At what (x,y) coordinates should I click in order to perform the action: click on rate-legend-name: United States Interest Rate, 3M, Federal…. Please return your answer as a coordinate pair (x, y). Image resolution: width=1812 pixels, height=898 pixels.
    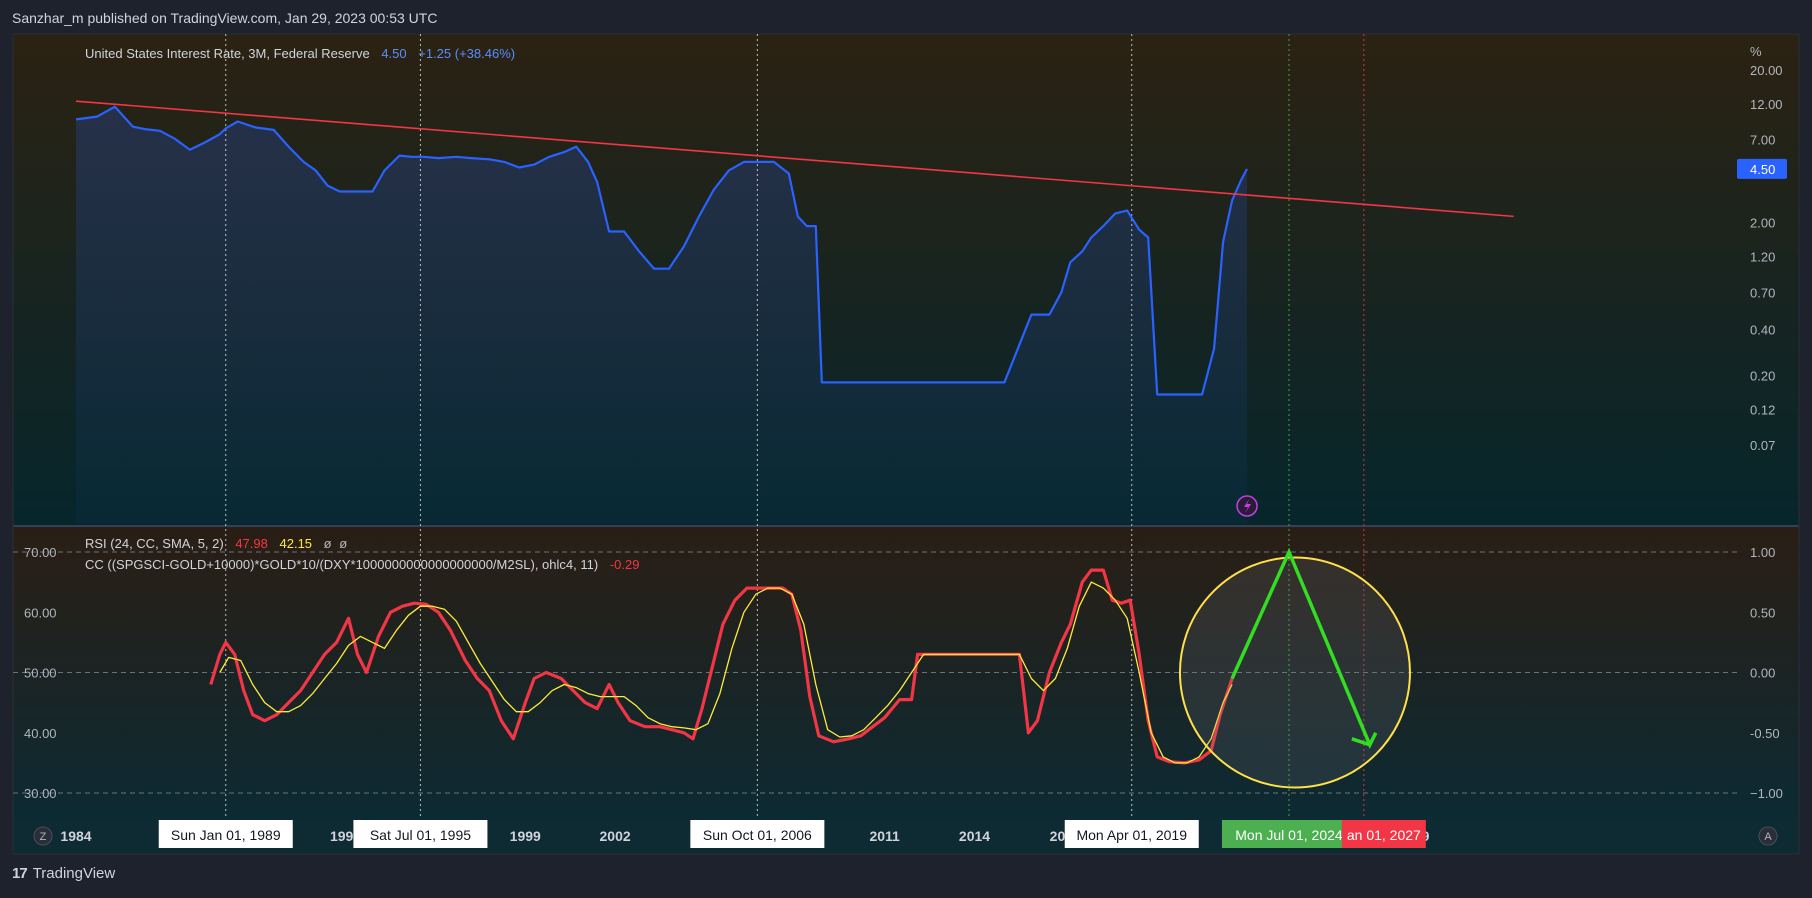
    Looking at the image, I should click on (227, 53).